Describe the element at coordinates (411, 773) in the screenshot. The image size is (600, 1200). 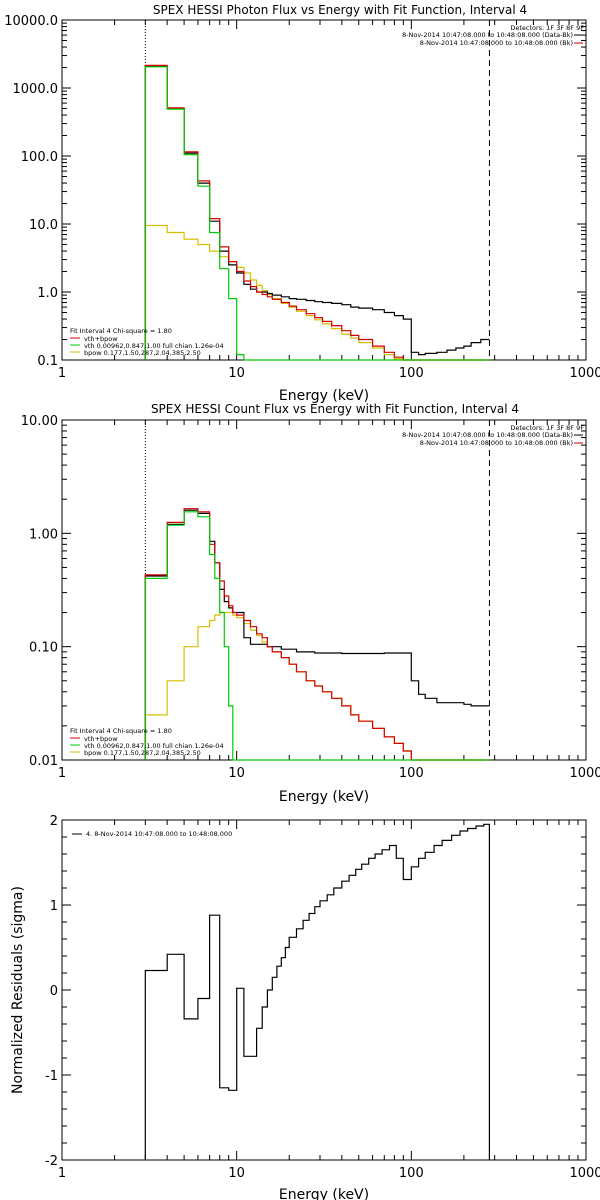
I see `panel2-xtick-label-2: 100` at that location.